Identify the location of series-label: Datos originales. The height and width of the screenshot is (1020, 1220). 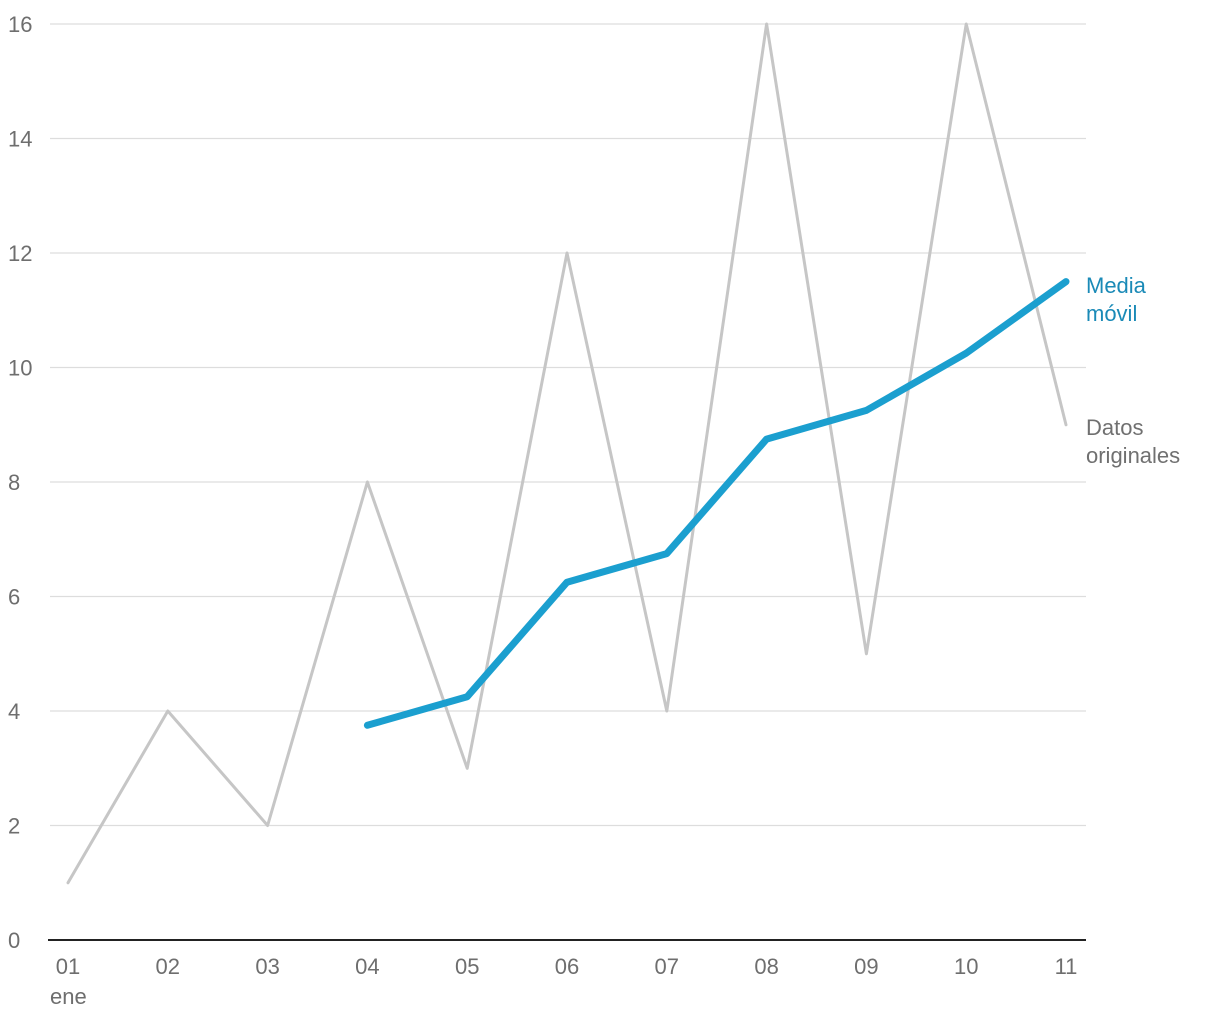
(1133, 441).